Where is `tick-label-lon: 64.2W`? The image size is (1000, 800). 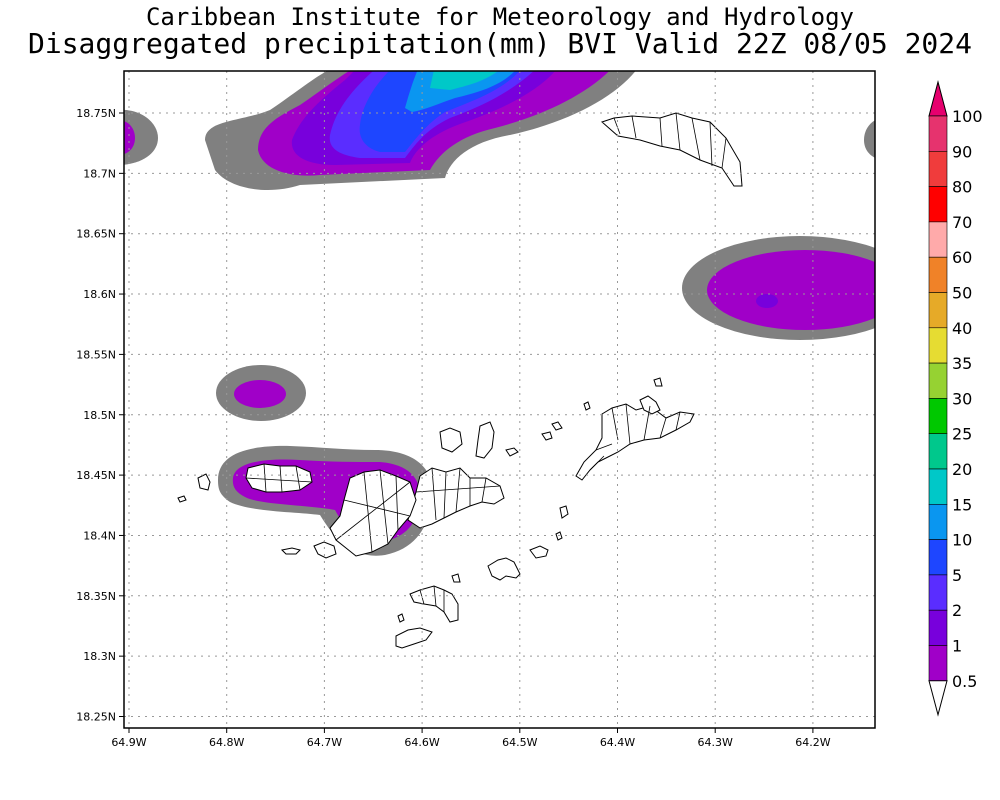
tick-label-lon: 64.2W is located at coordinates (812, 742).